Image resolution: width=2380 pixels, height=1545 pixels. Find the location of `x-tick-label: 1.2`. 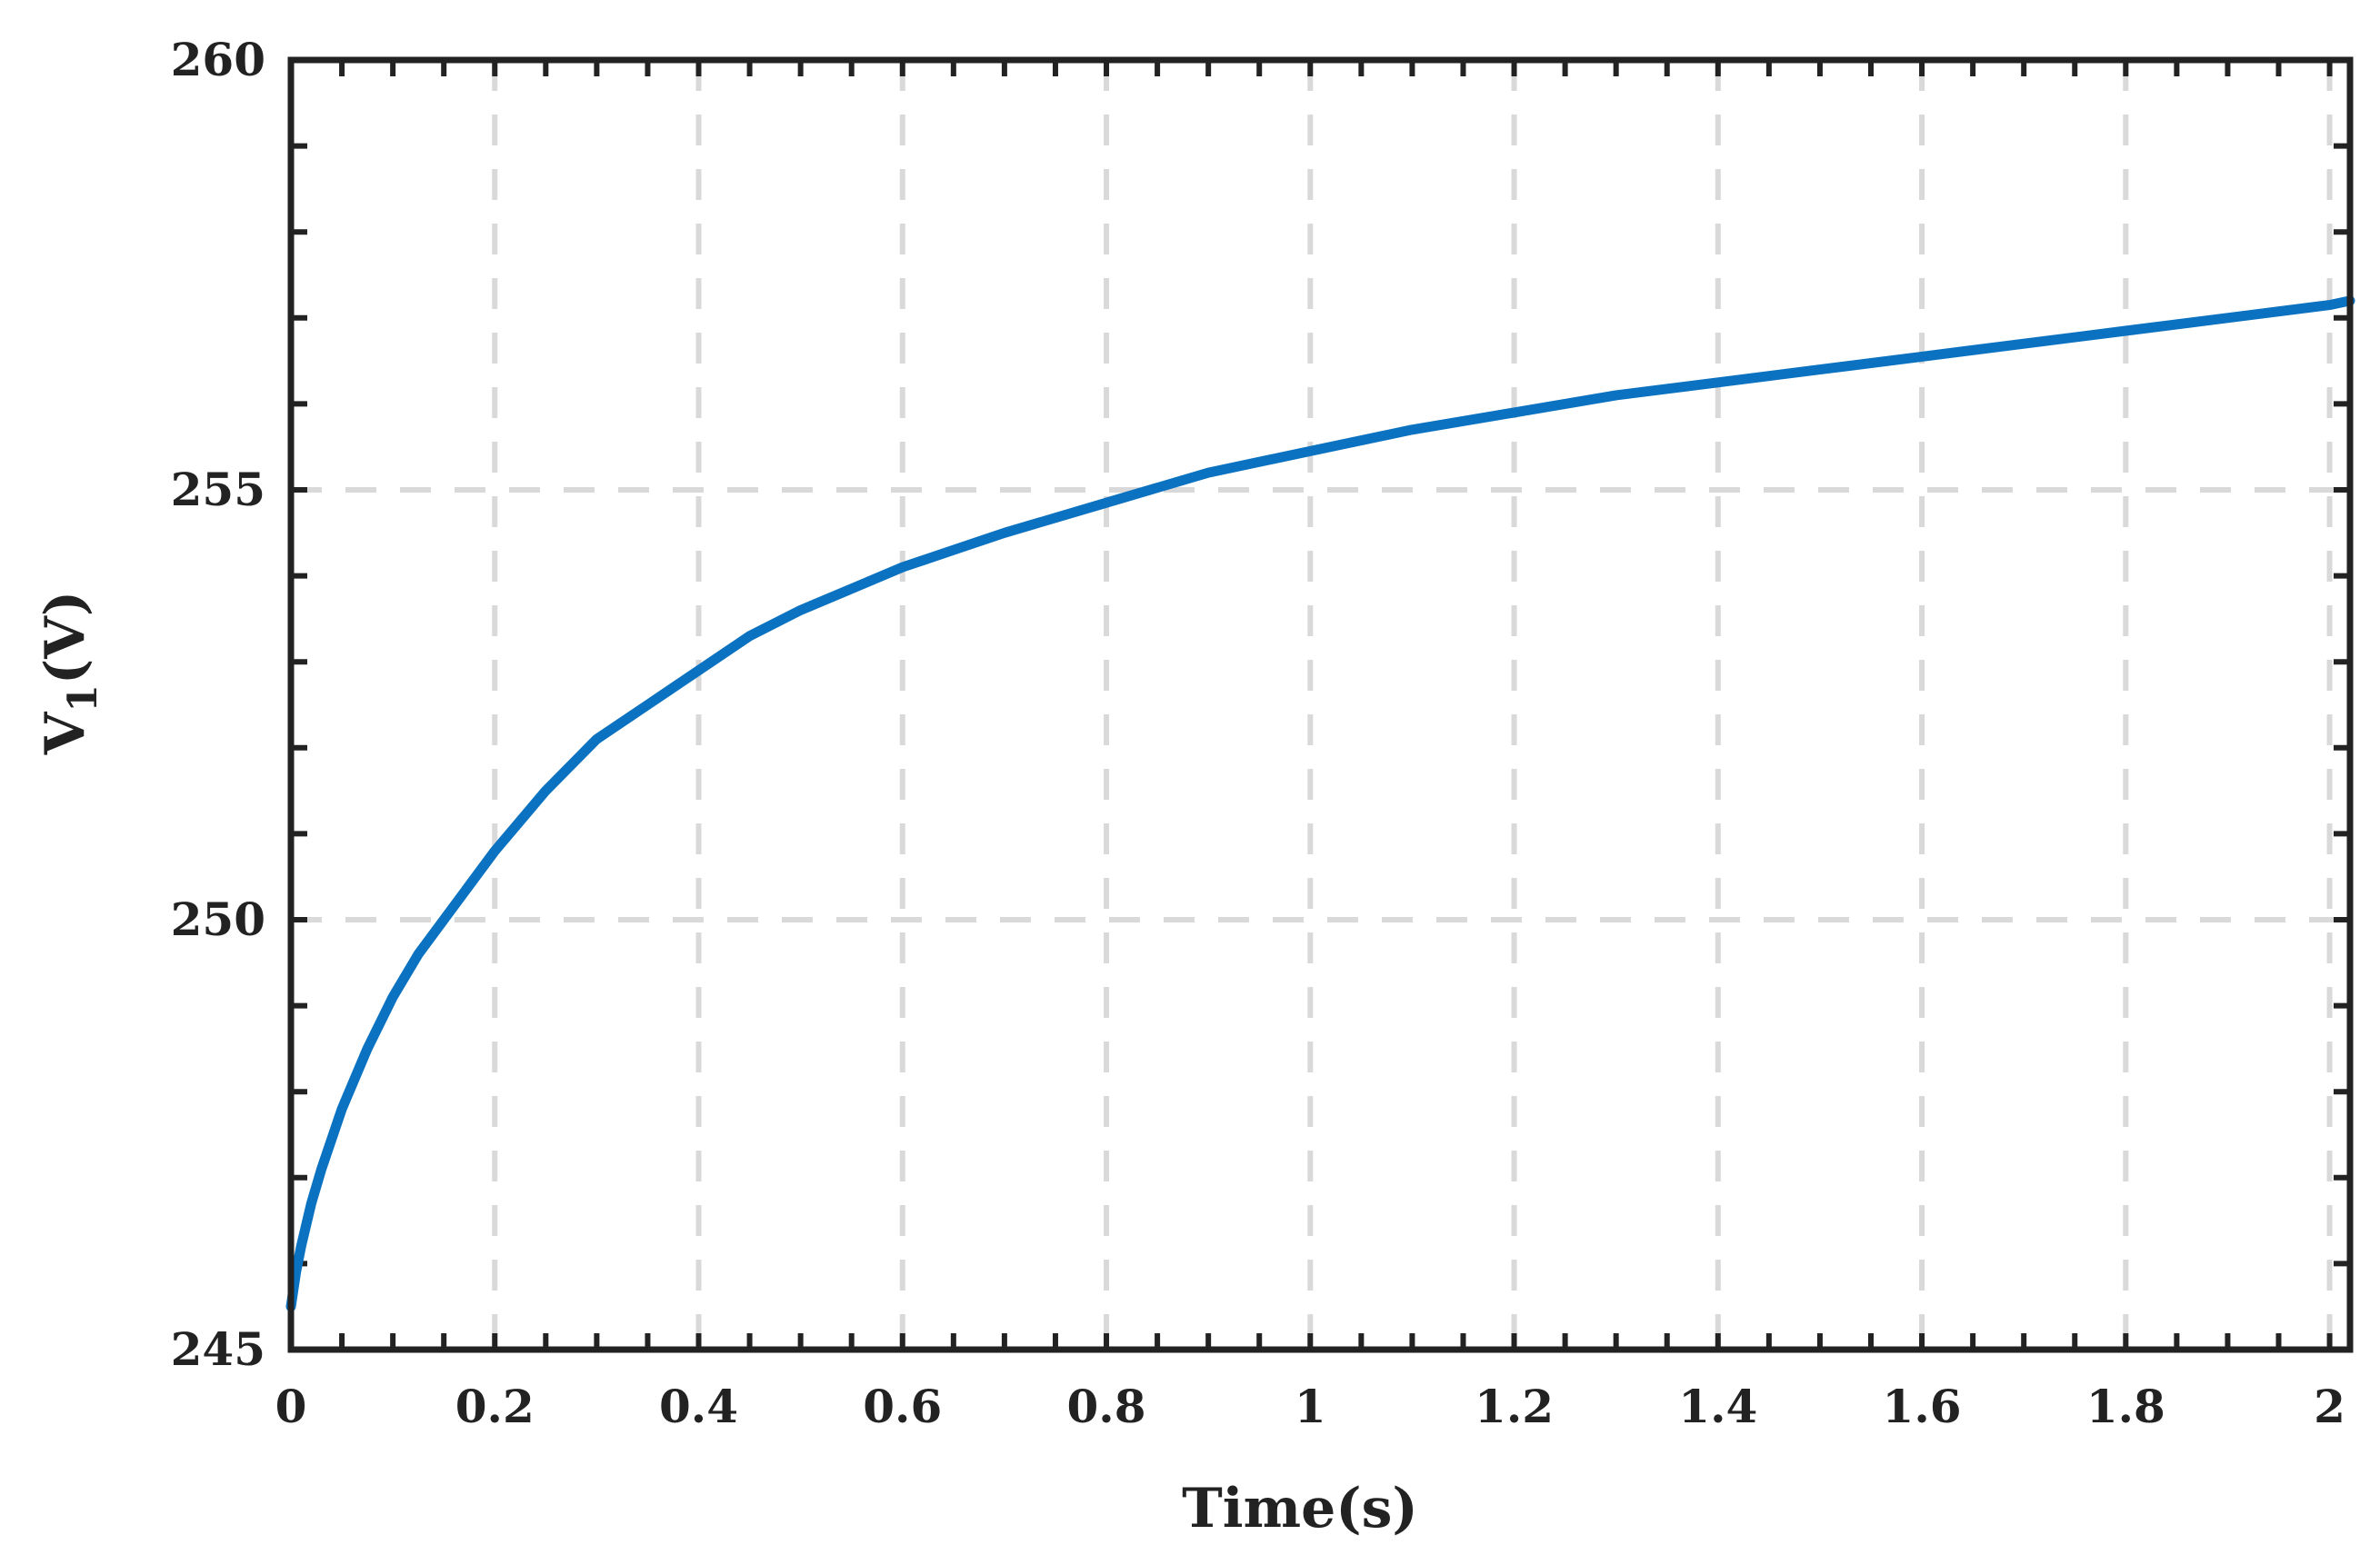

x-tick-label: 1.2 is located at coordinates (1514, 1406).